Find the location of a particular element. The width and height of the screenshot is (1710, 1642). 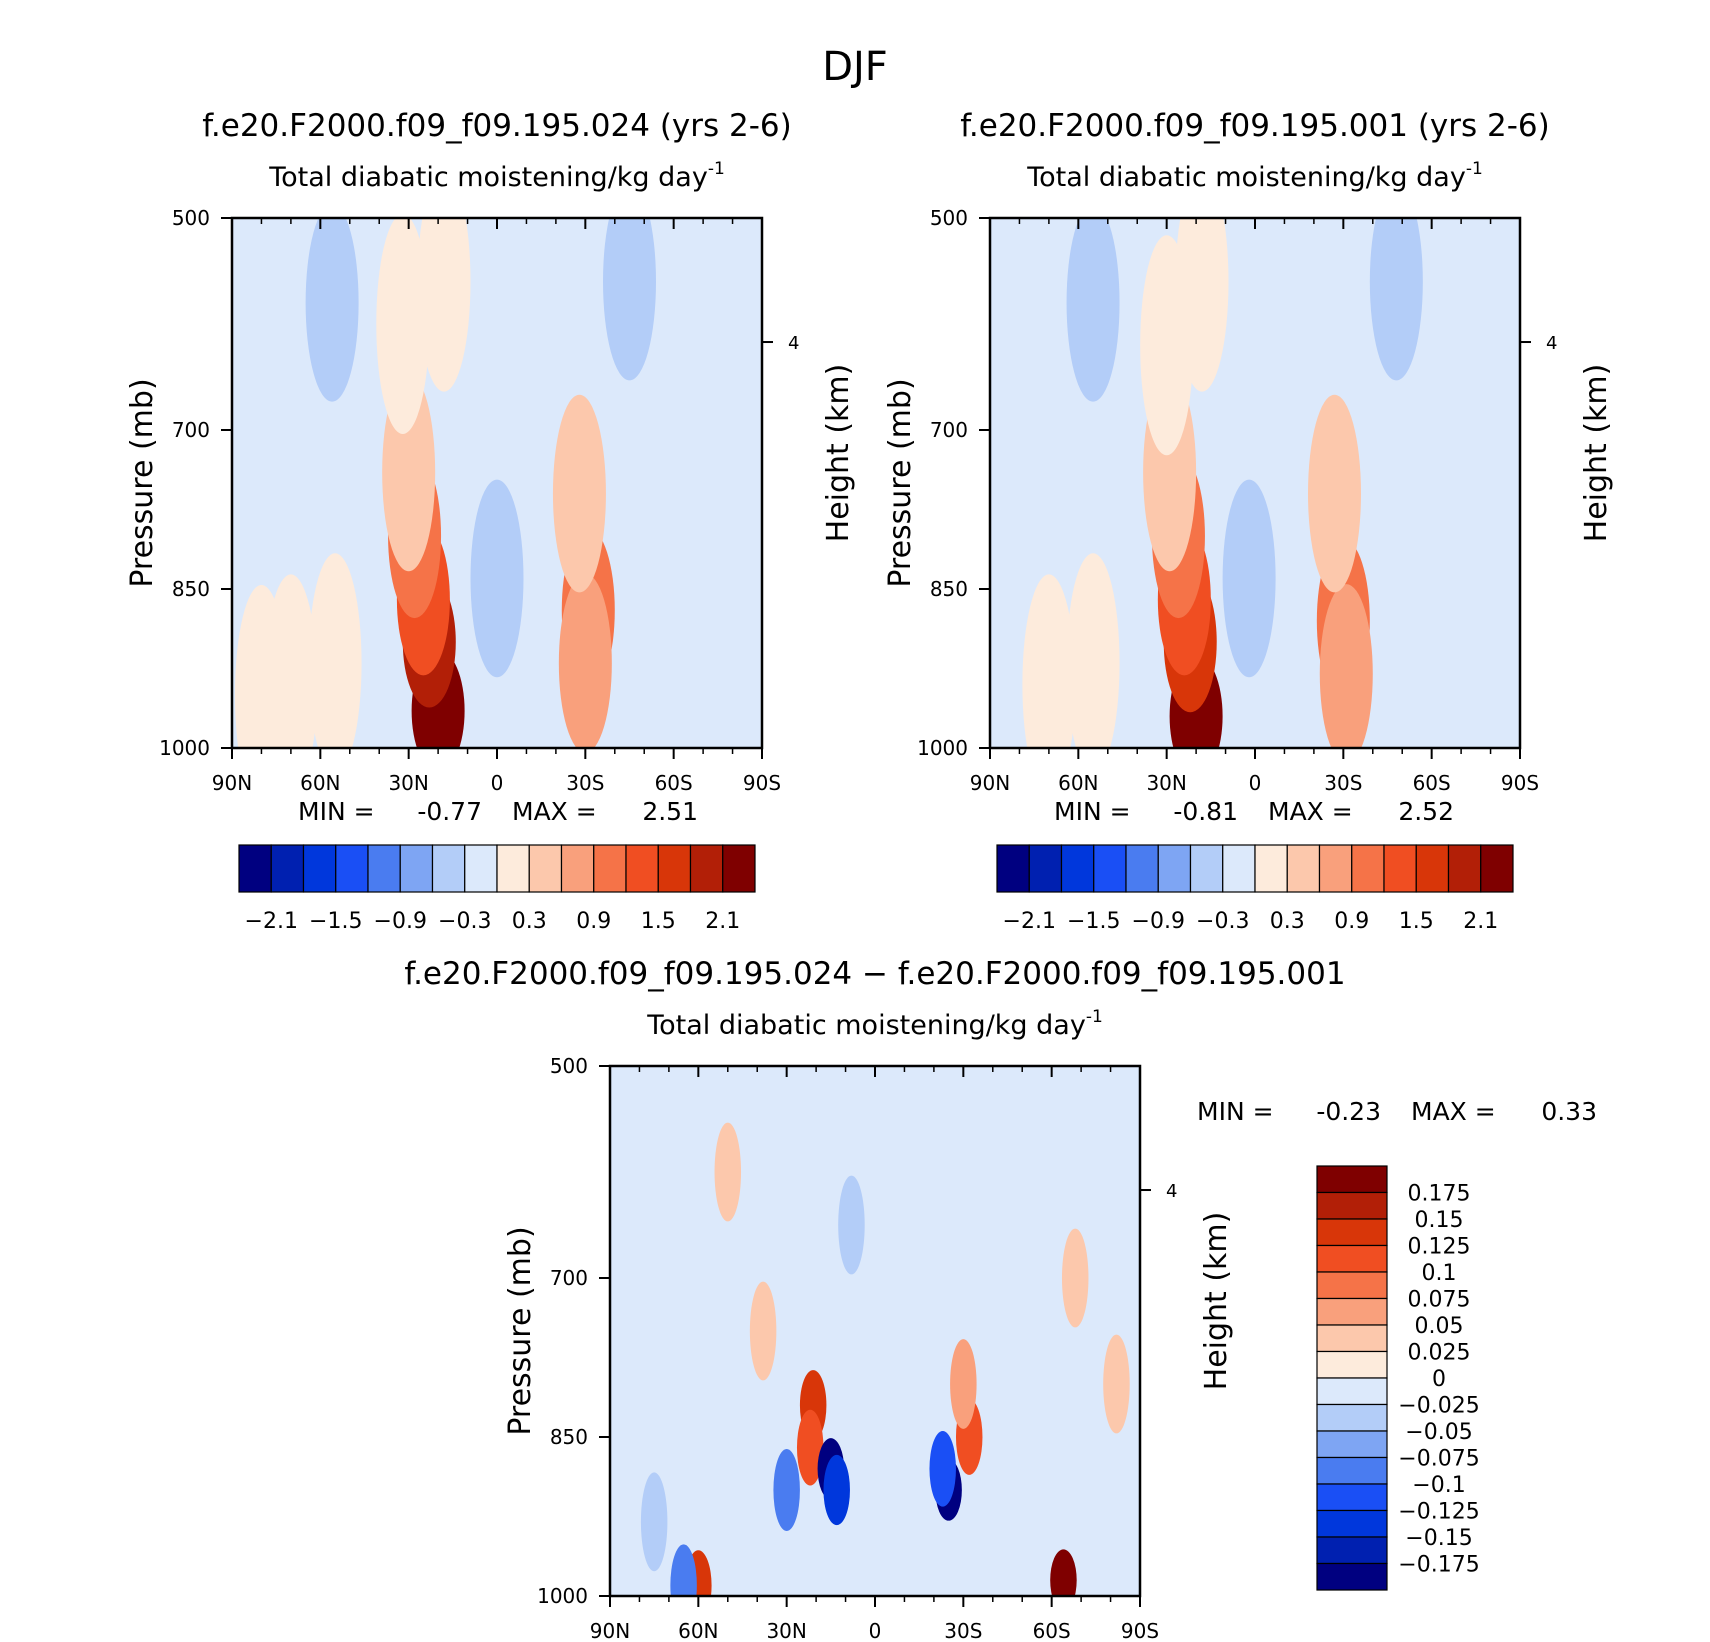

colorbar: −2.1 −1.5 −0.9 −0.3 0.3 0.9 1.5 2.1 is located at coordinates (1255, 889).